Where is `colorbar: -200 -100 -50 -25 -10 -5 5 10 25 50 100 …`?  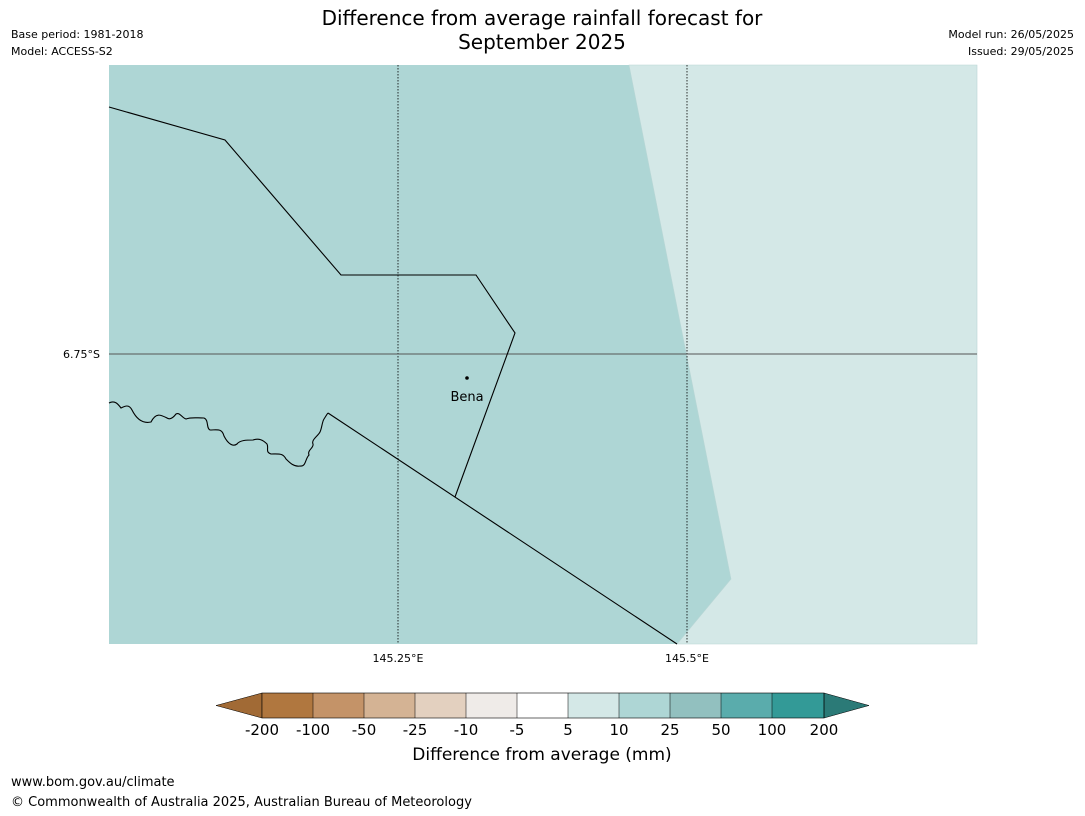 colorbar: -200 -100 -50 -25 -10 -5 5 10 25 50 100 … is located at coordinates (542, 715).